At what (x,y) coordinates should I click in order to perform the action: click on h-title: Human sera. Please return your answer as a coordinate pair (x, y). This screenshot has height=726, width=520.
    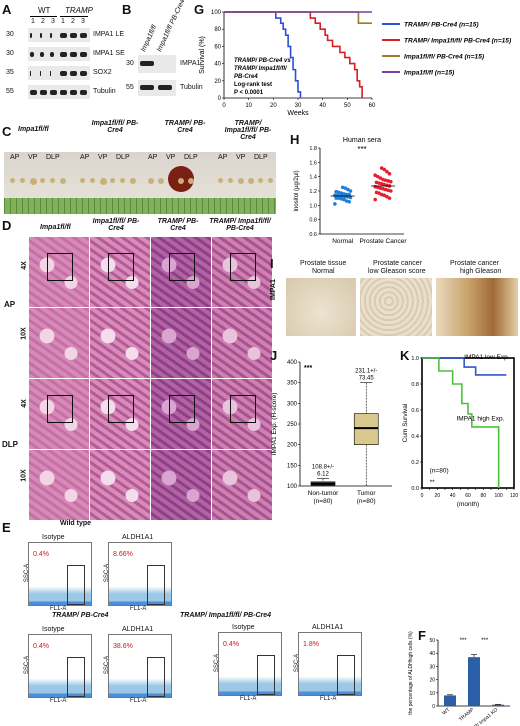
    Looking at the image, I should click on (362, 140).